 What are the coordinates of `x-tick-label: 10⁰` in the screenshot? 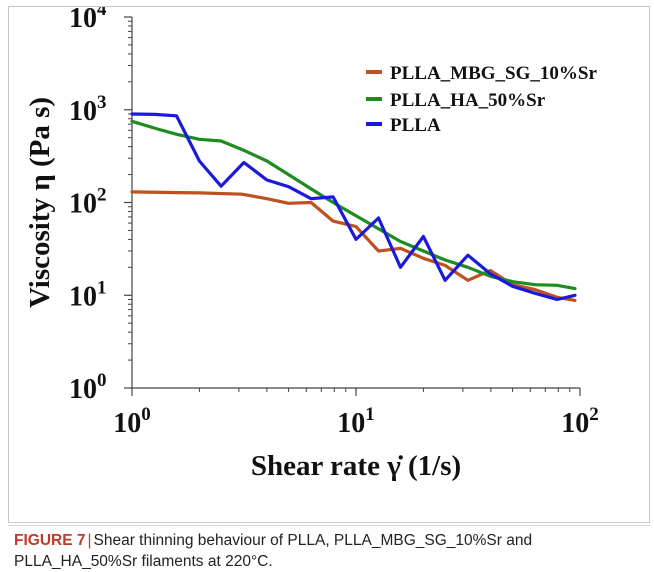 It's located at (132, 421).